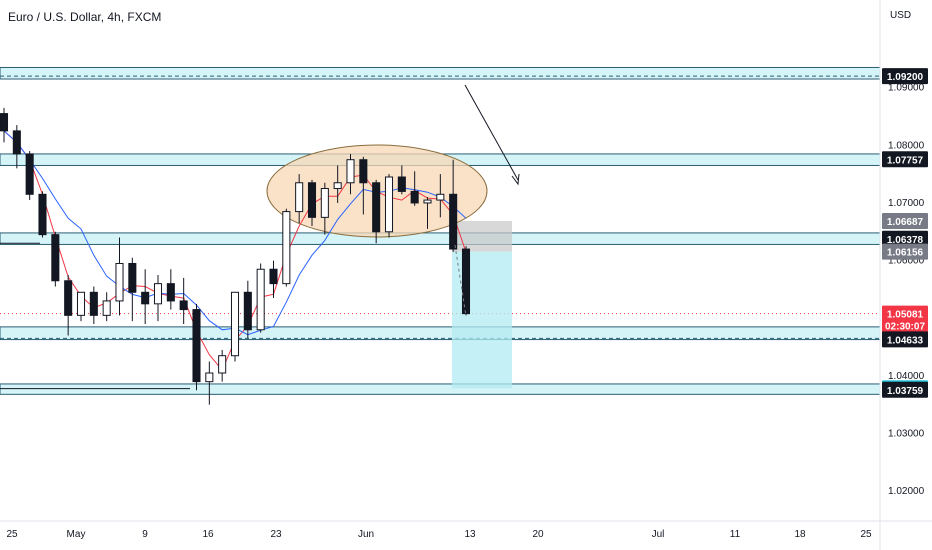 The height and width of the screenshot is (550, 932). What do you see at coordinates (440, 73) in the screenshot?
I see `zone-resistance-1.092` at bounding box center [440, 73].